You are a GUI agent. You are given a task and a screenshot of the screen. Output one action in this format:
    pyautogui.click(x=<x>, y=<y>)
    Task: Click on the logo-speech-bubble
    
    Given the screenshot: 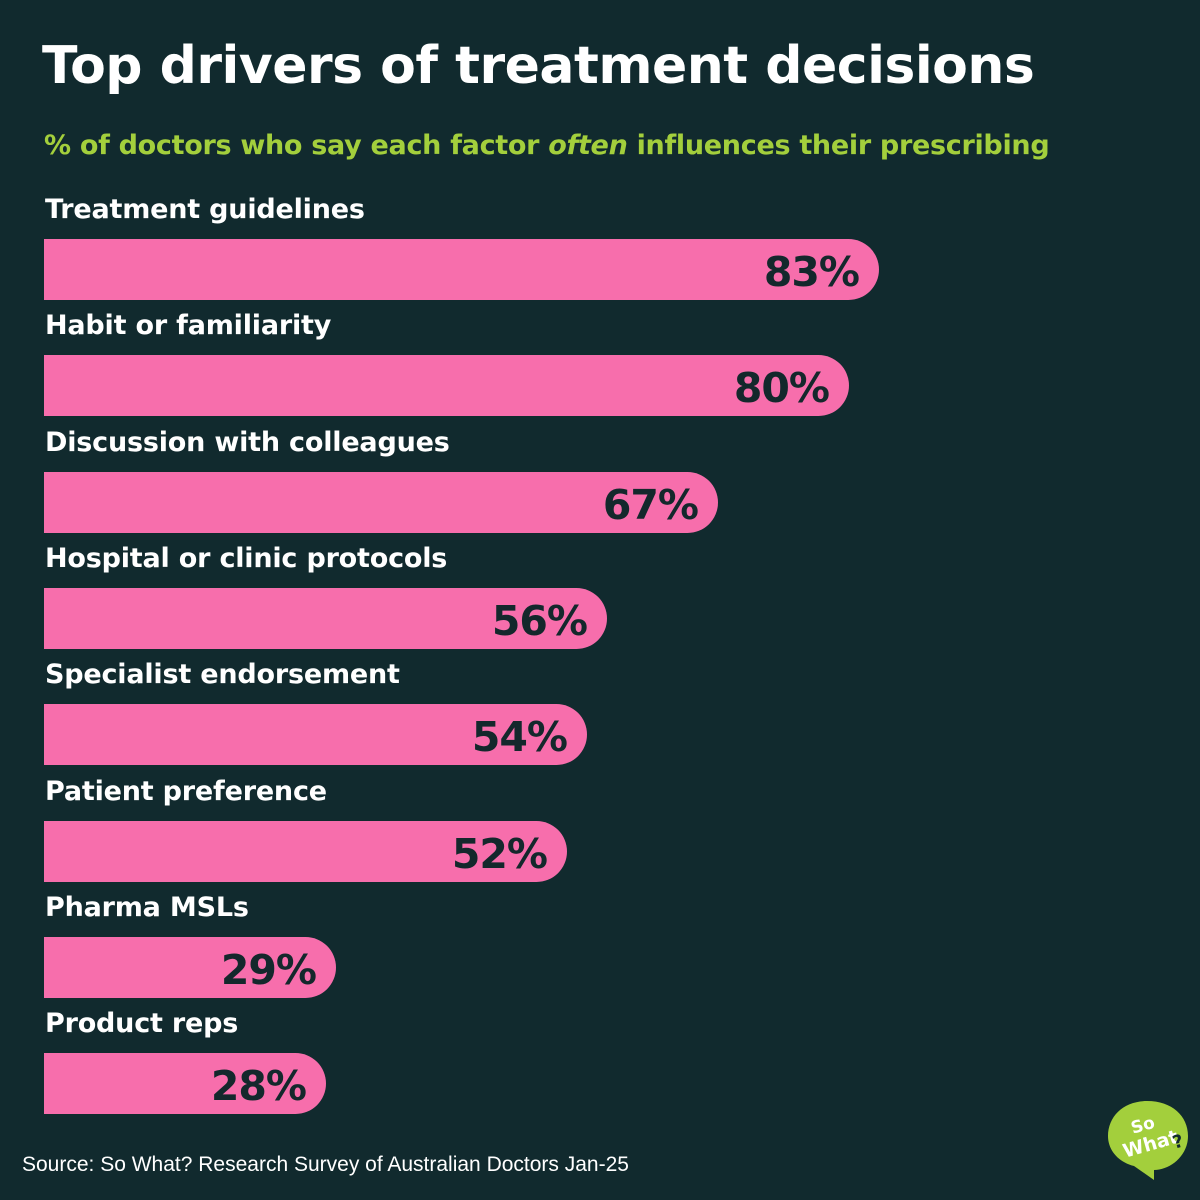 What is the action you would take?
    pyautogui.click(x=1148, y=1140)
    